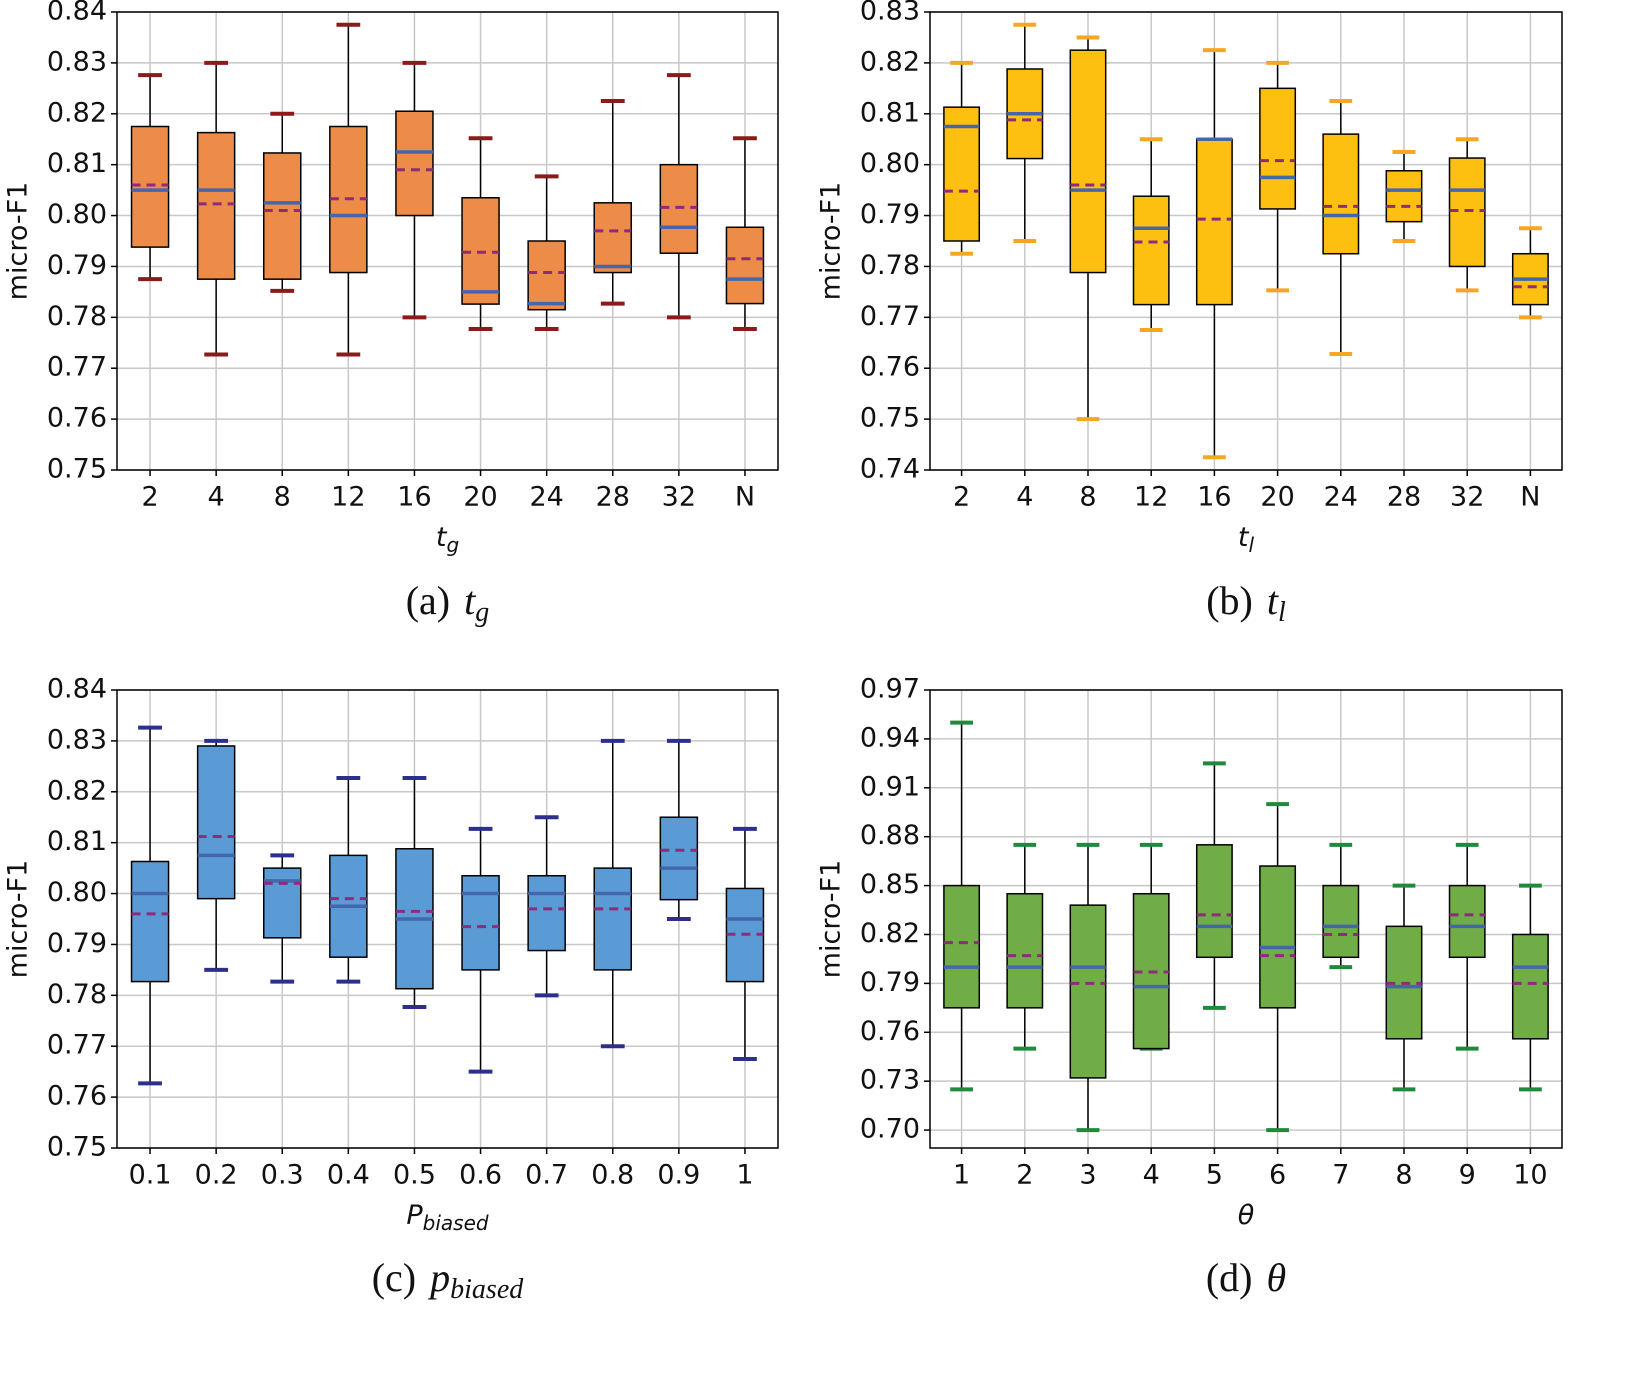 This screenshot has width=1651, height=1377. I want to click on caption-sub: l, so click(1282, 612).